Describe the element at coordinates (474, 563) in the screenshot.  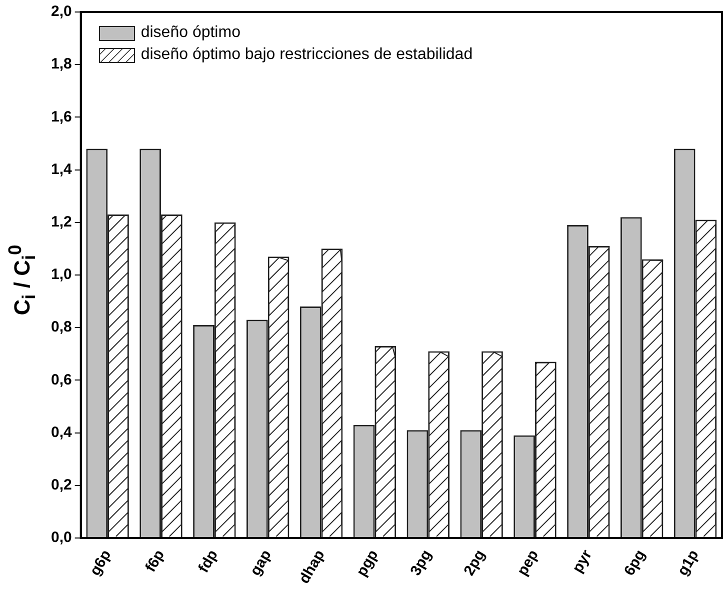
I see `x-tick-label: 2pg` at that location.